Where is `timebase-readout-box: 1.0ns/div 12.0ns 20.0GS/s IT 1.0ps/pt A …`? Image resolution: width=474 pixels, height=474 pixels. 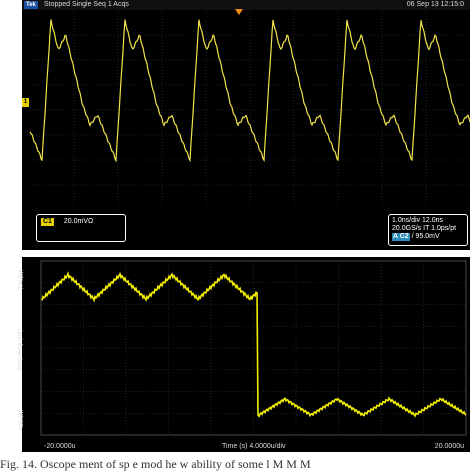
timebase-readout-box: 1.0ns/div 12.0ns 20.0GS/s IT 1.0ps/pt A … is located at coordinates (428, 230).